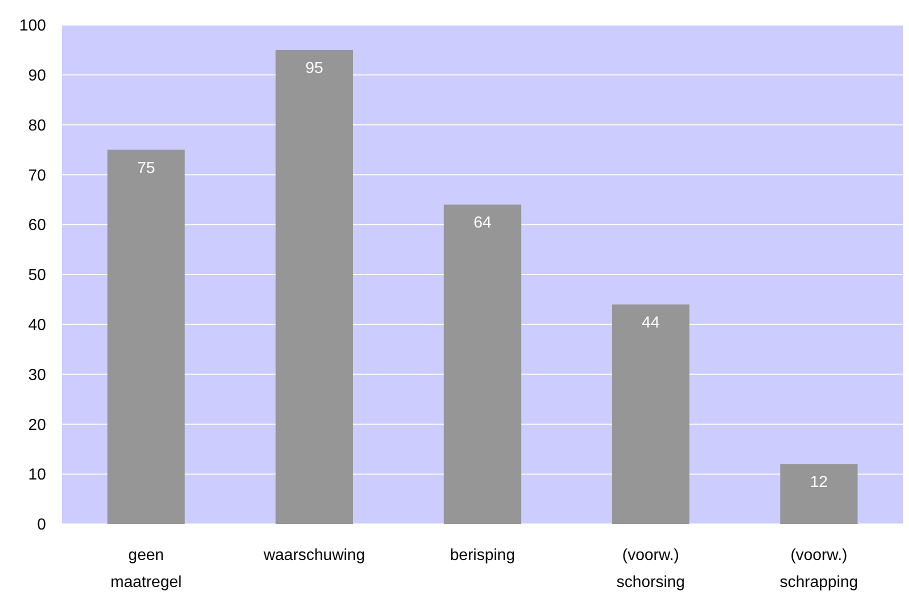  I want to click on y-tick-label: 70, so click(37, 175).